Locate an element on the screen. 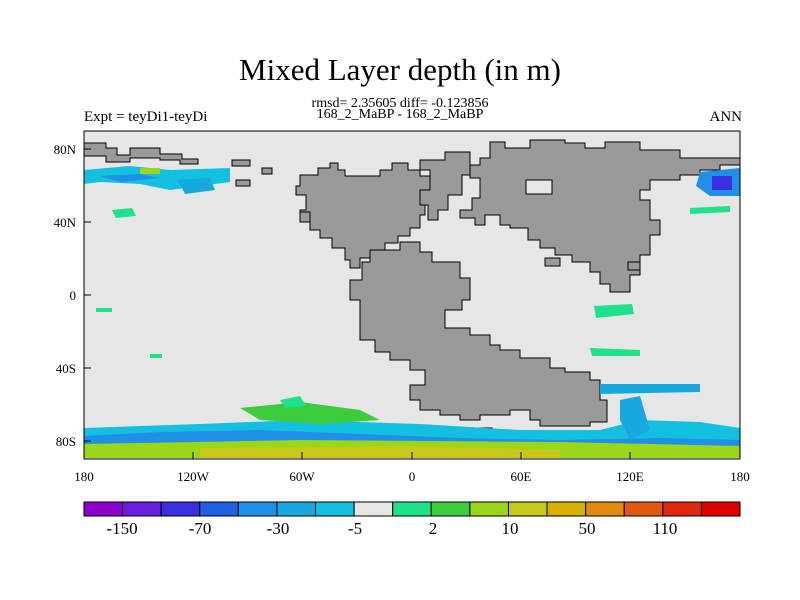  season-label: ANN is located at coordinates (726, 117).